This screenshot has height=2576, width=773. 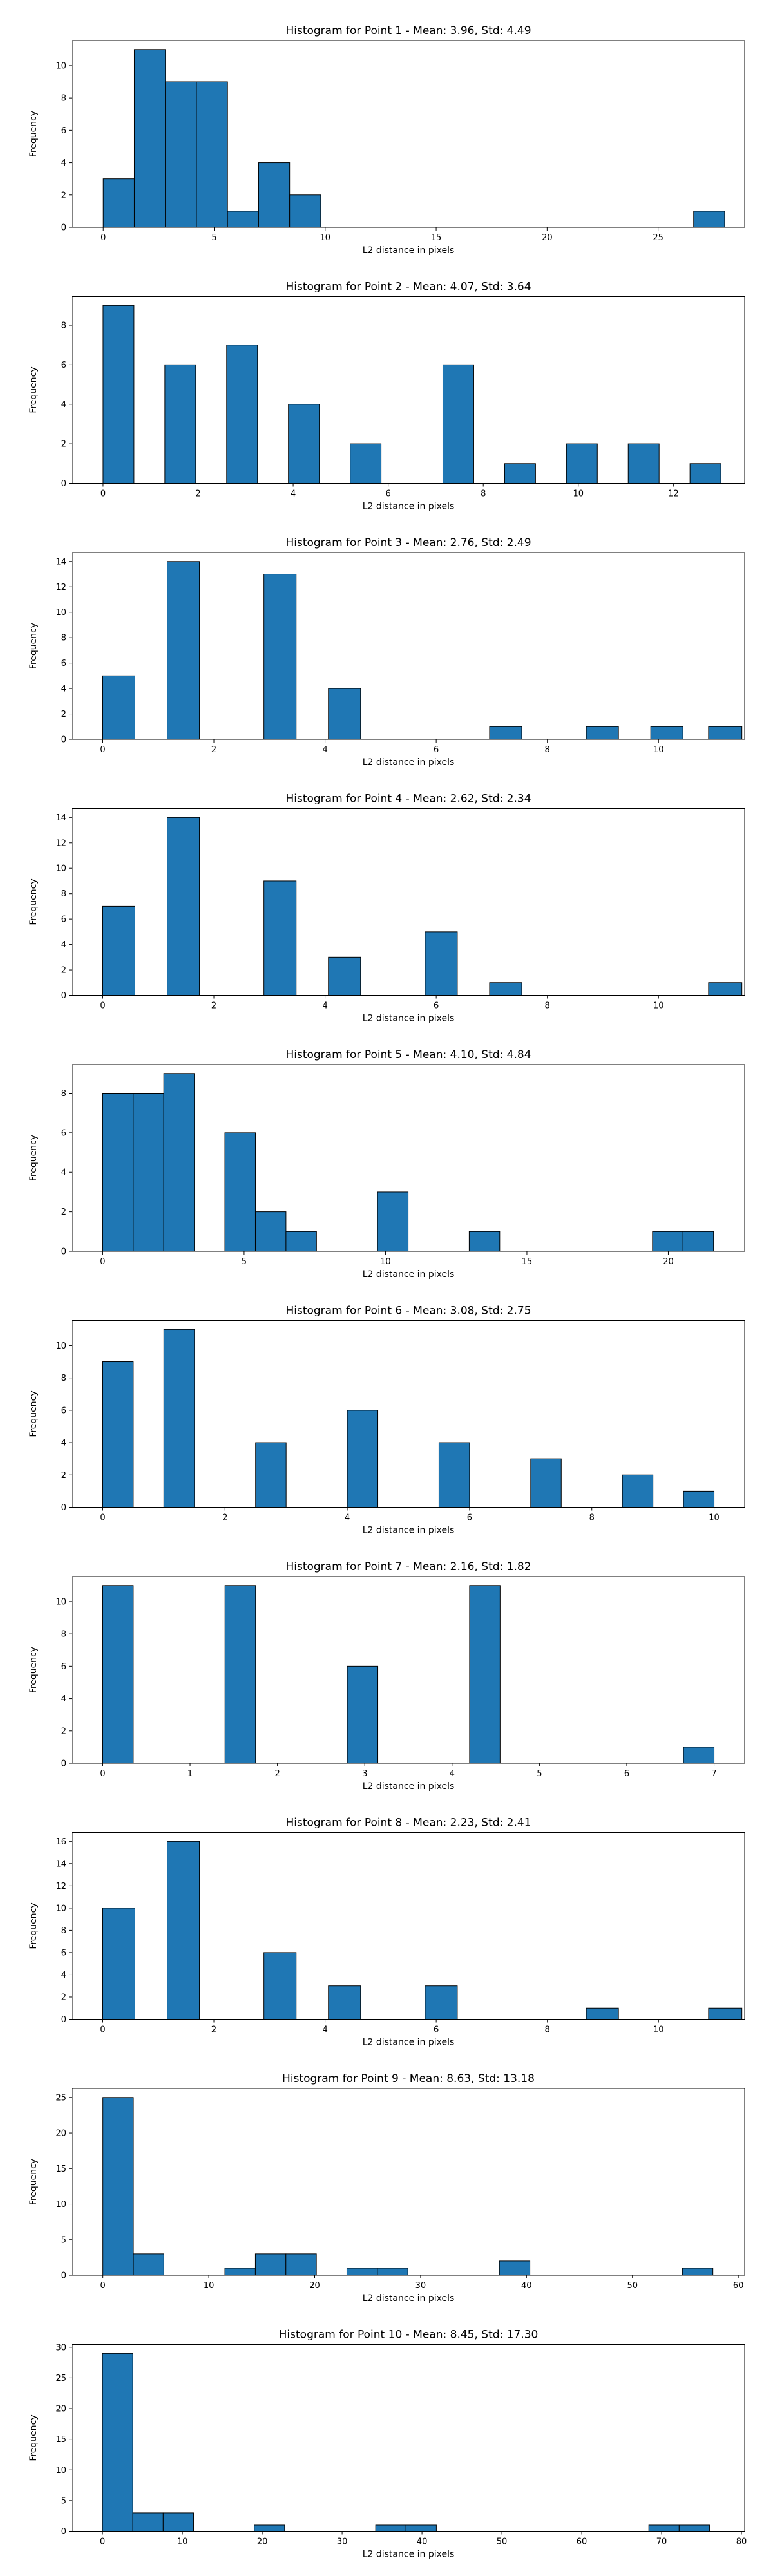 What do you see at coordinates (63, 195) in the screenshot?
I see `y-tick-label: 2` at bounding box center [63, 195].